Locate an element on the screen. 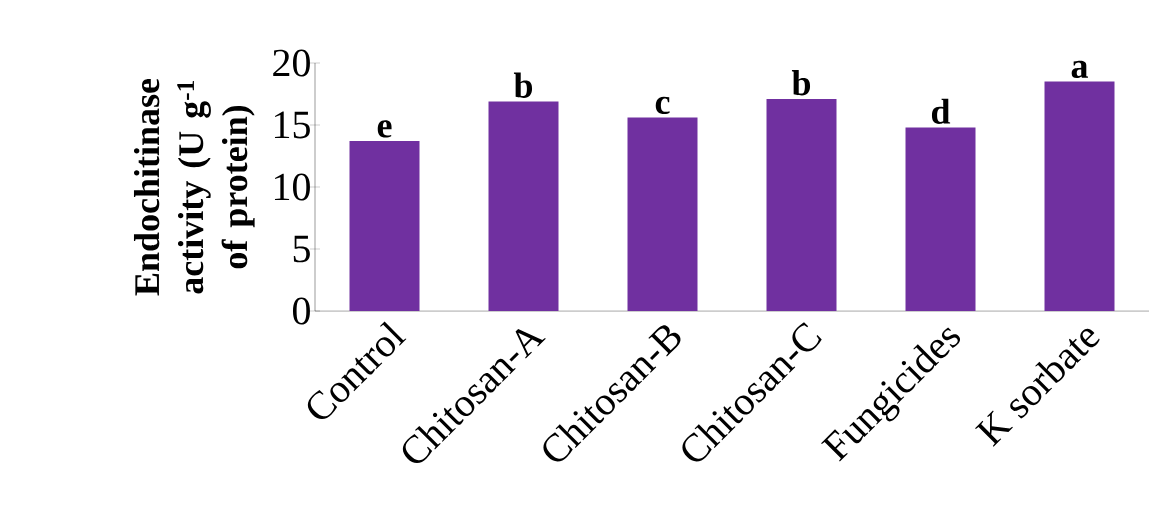  y-tick-label: 15 is located at coordinates (292, 125).